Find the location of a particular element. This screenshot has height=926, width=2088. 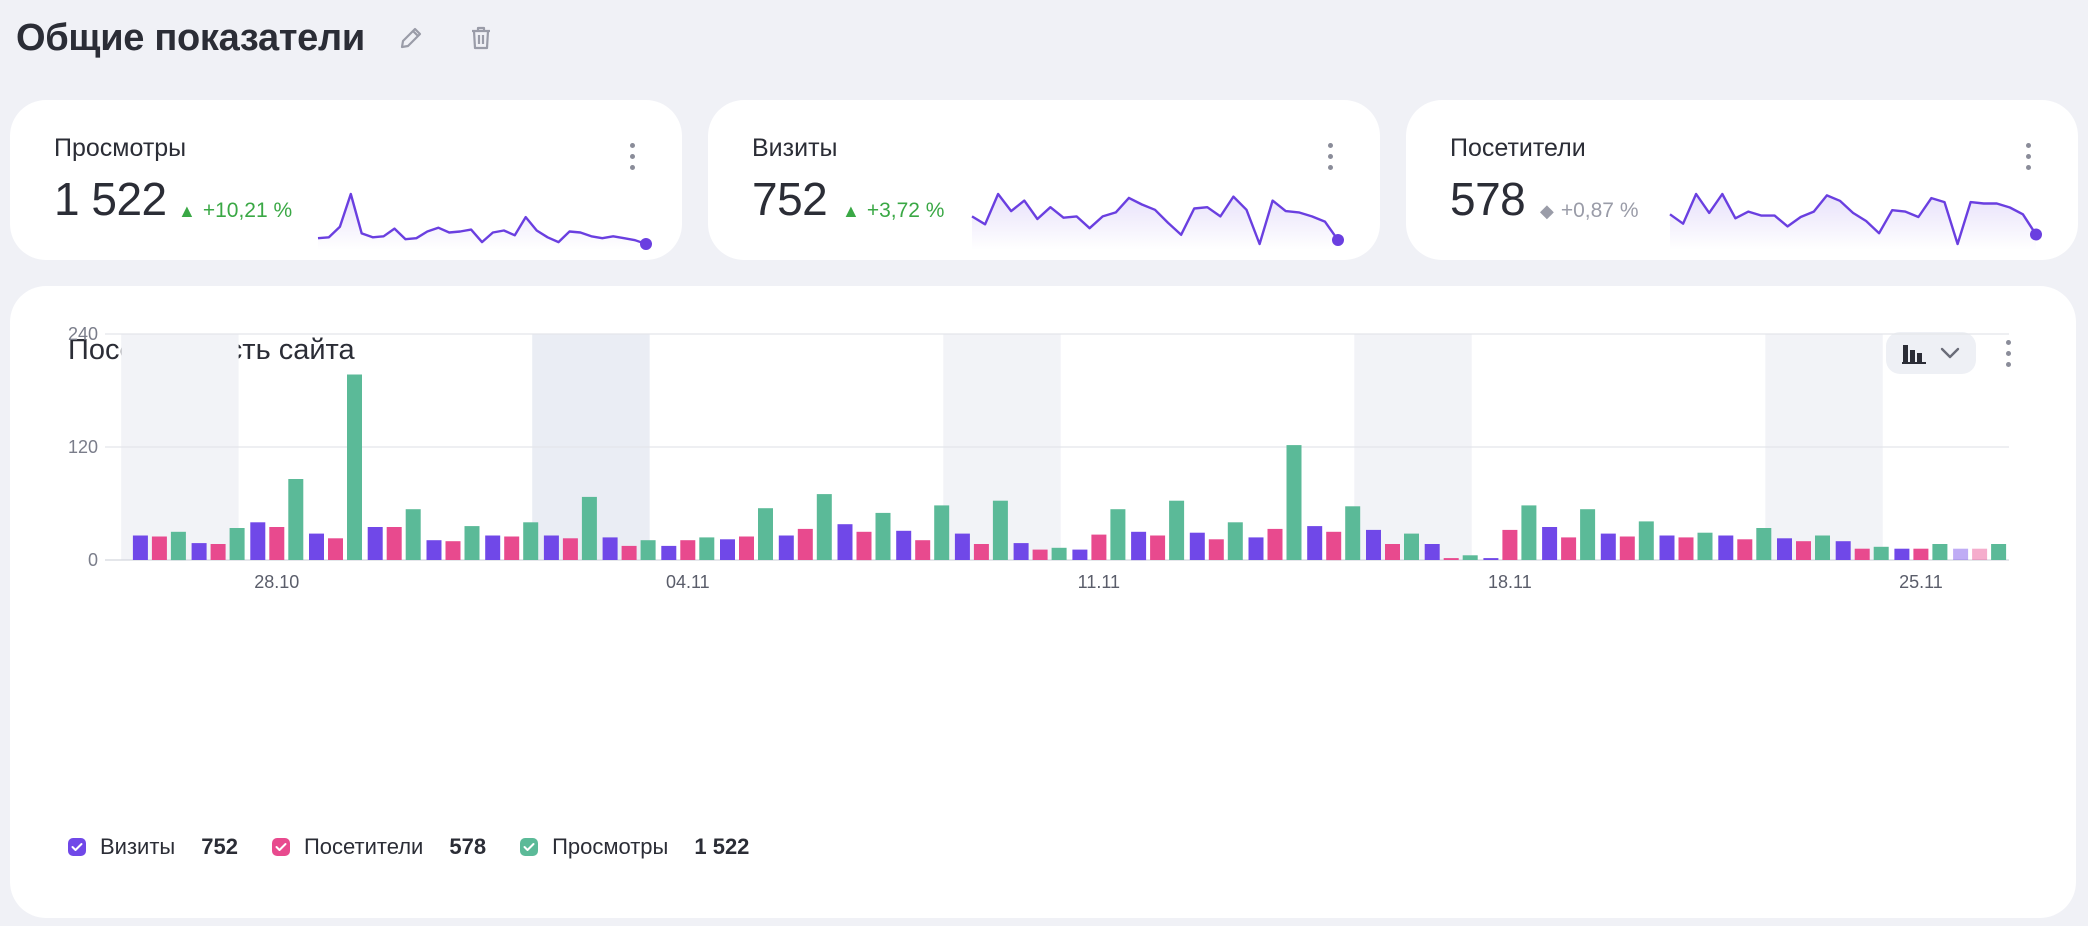

kpi-card-visits: Визиты 752 ▲ +3,72 % is located at coordinates (1044, 180).